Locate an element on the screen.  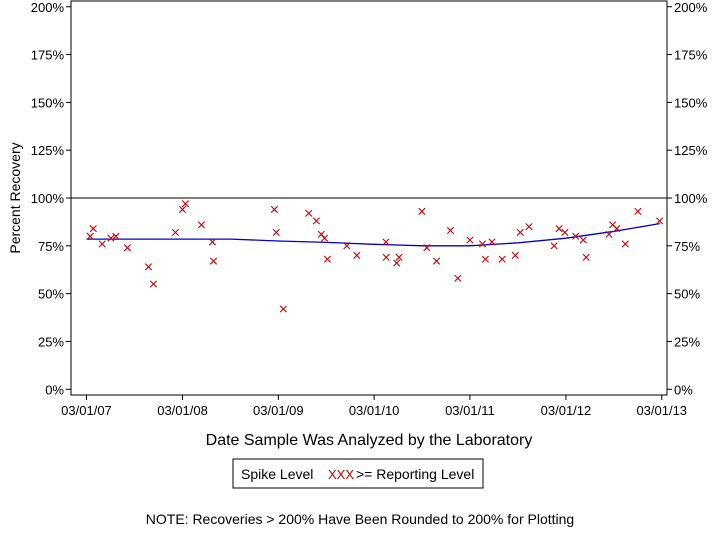
y-tick-label-right: 50% is located at coordinates (687, 294).